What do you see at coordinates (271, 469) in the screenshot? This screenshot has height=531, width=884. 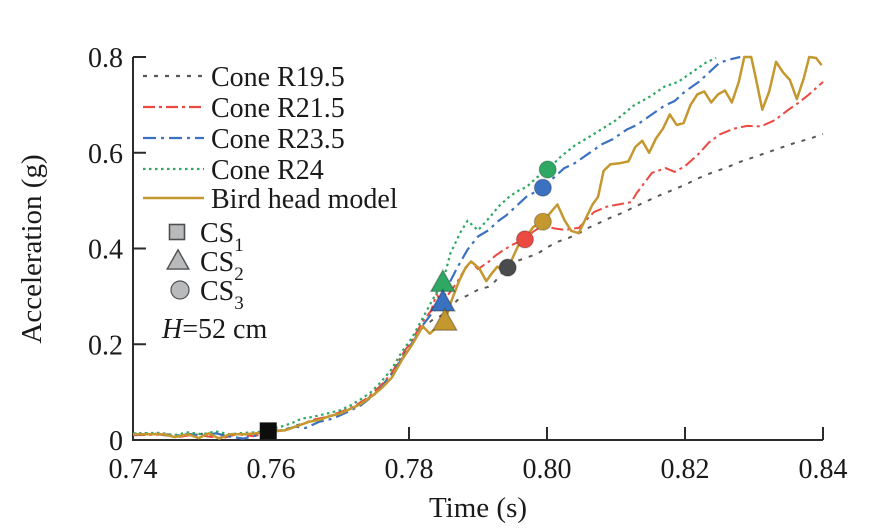 I see `x-tick-label: 0.76` at bounding box center [271, 469].